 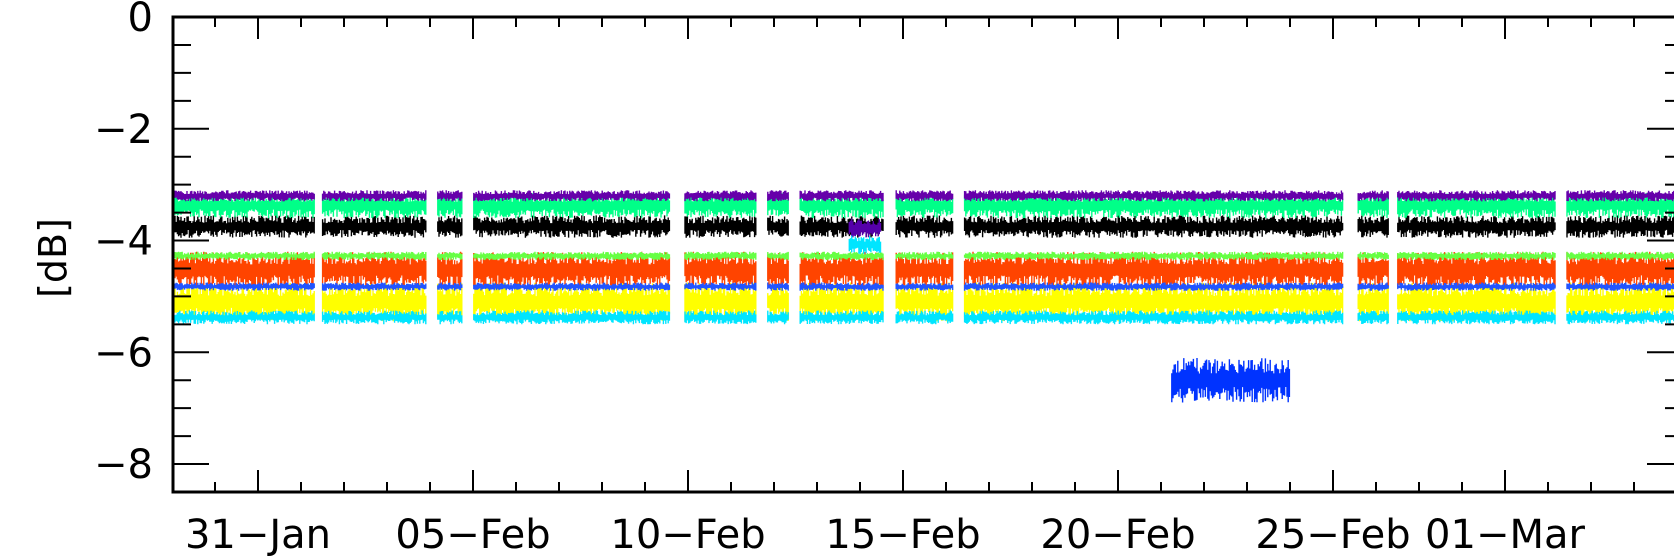 I want to click on x-tick-label: 31−Jan, so click(x=258, y=535).